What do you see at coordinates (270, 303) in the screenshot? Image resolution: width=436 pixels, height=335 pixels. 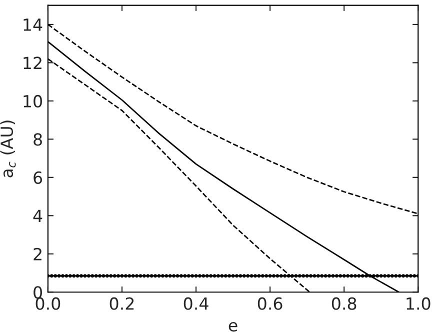 I see `x-tick-label: 0.6` at bounding box center [270, 303].